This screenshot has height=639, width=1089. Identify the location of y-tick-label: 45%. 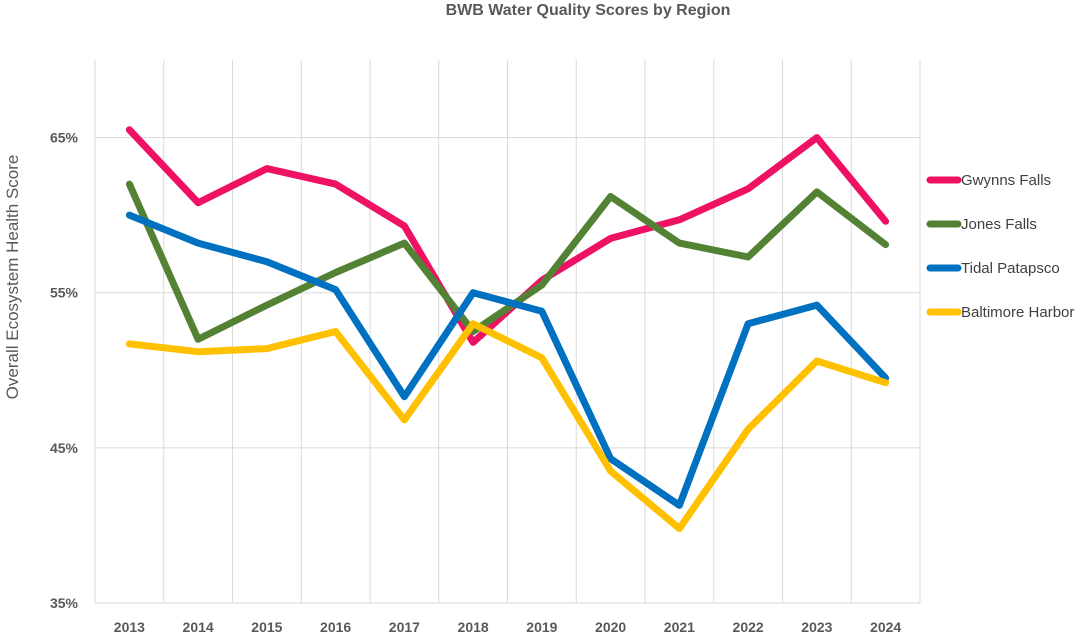
(64, 448).